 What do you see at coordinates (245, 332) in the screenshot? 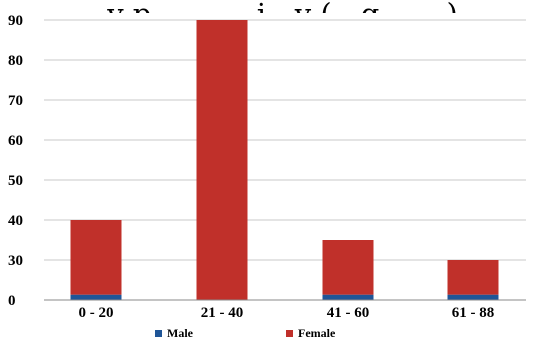
I see `legend: Male Female` at bounding box center [245, 332].